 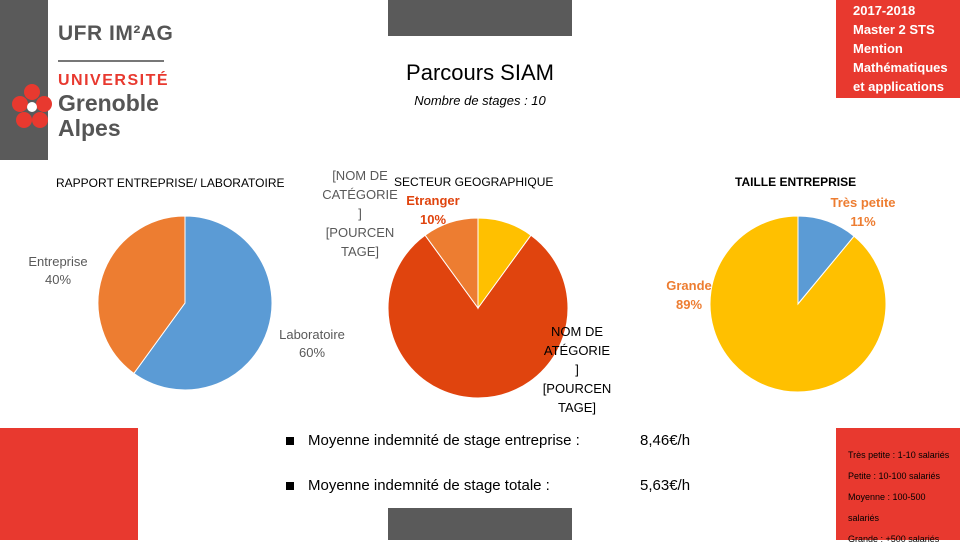 What do you see at coordinates (114, 80) in the screenshot?
I see `logo-universite: UNIVERSITÉ` at bounding box center [114, 80].